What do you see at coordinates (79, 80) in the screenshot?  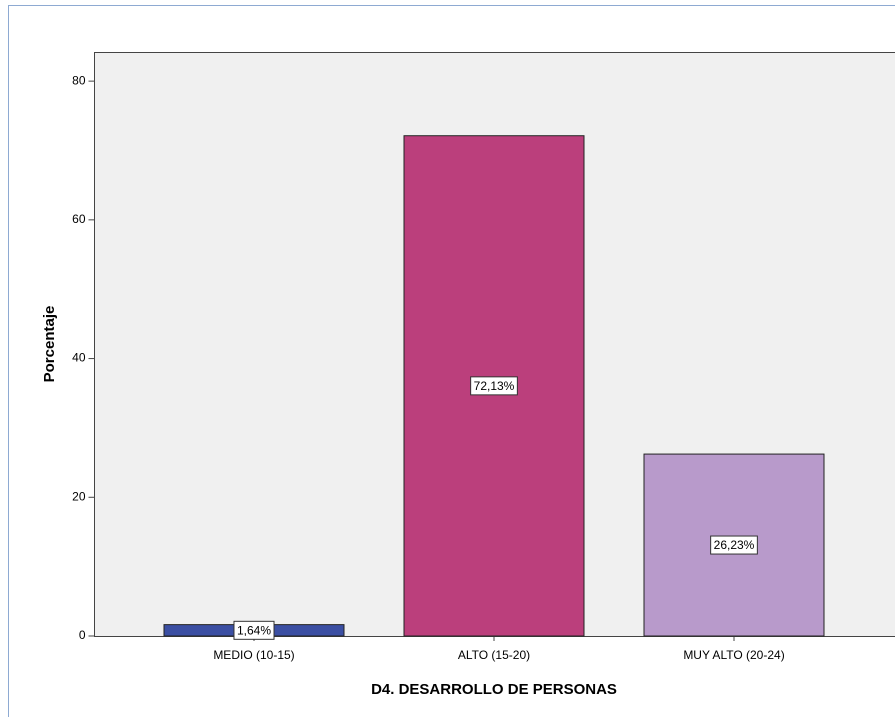 I see `y-tick-label: 80` at bounding box center [79, 80].